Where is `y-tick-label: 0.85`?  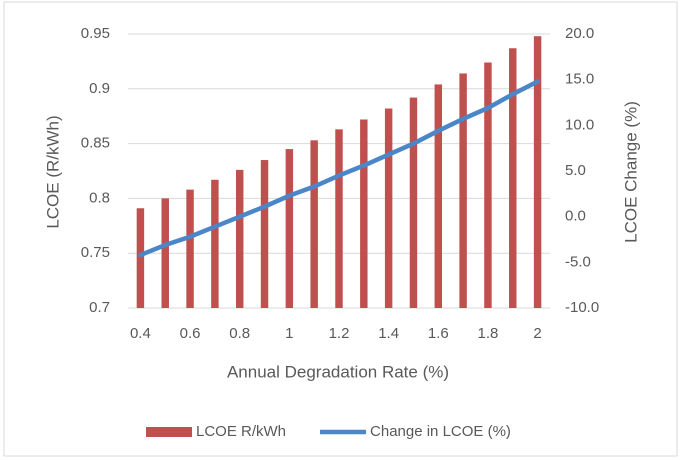 y-tick-label: 0.85 is located at coordinates (95, 143).